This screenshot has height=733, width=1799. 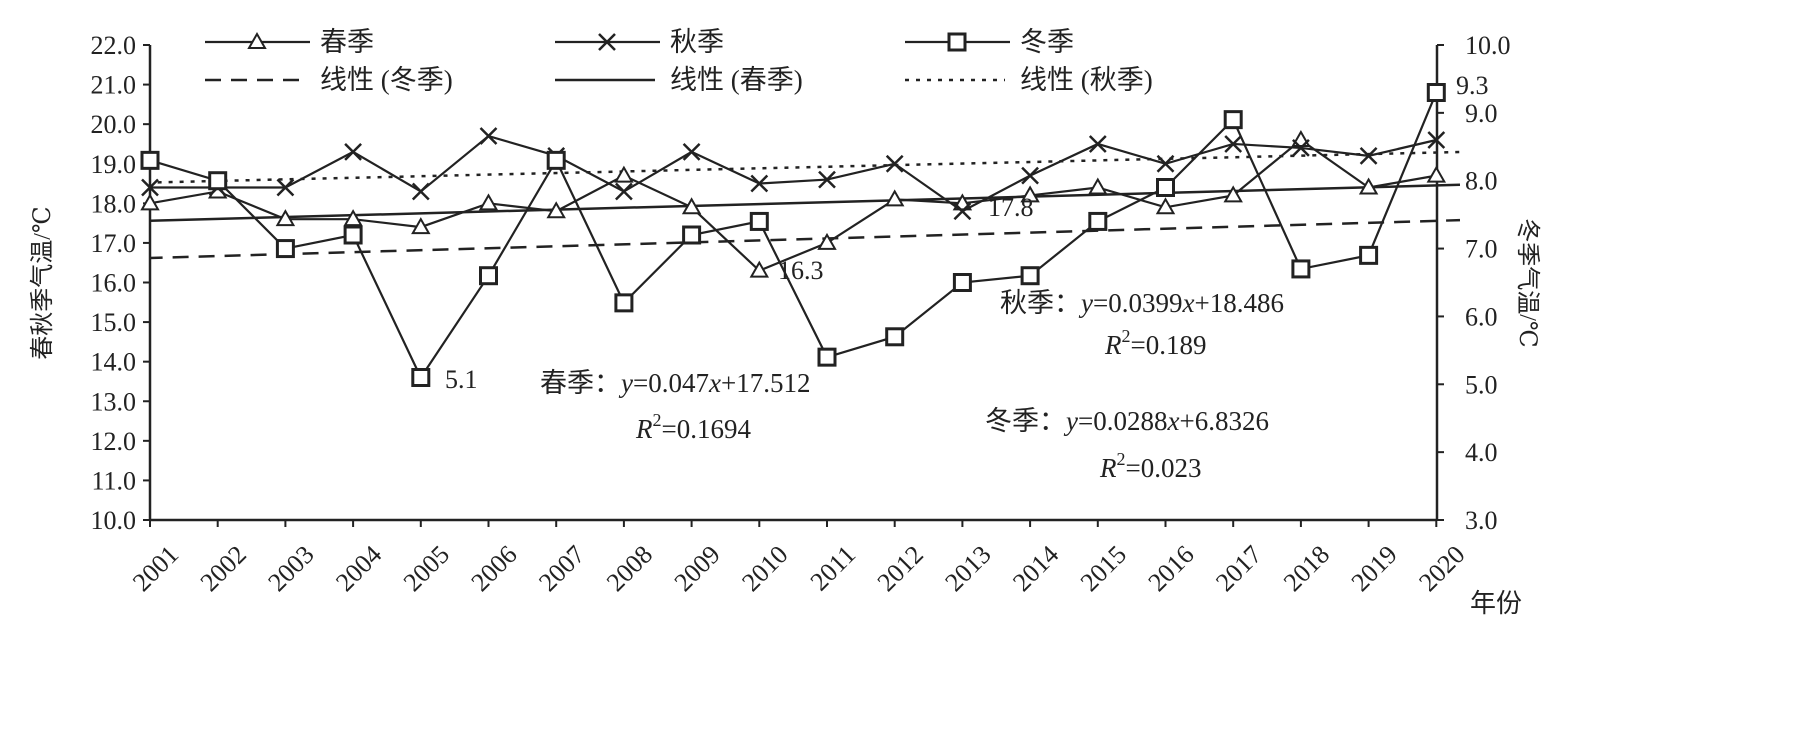 I want to click on series-line-autumn, so click(x=793, y=173).